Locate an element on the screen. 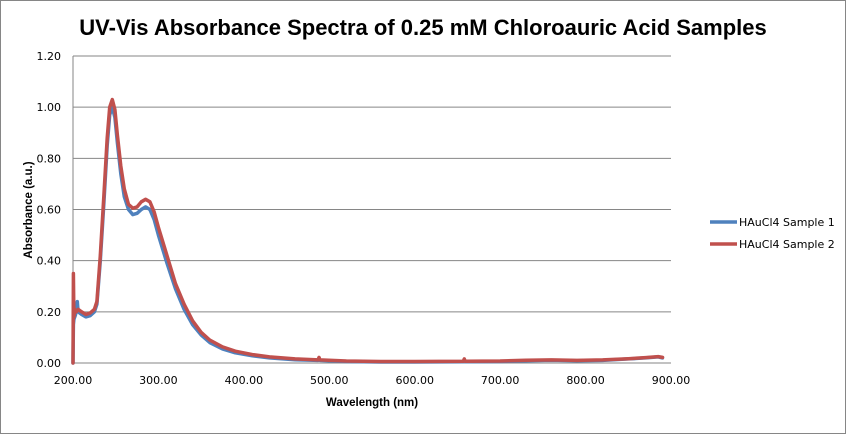 The height and width of the screenshot is (434, 846). x-tick-label: 500.00 is located at coordinates (329, 380).